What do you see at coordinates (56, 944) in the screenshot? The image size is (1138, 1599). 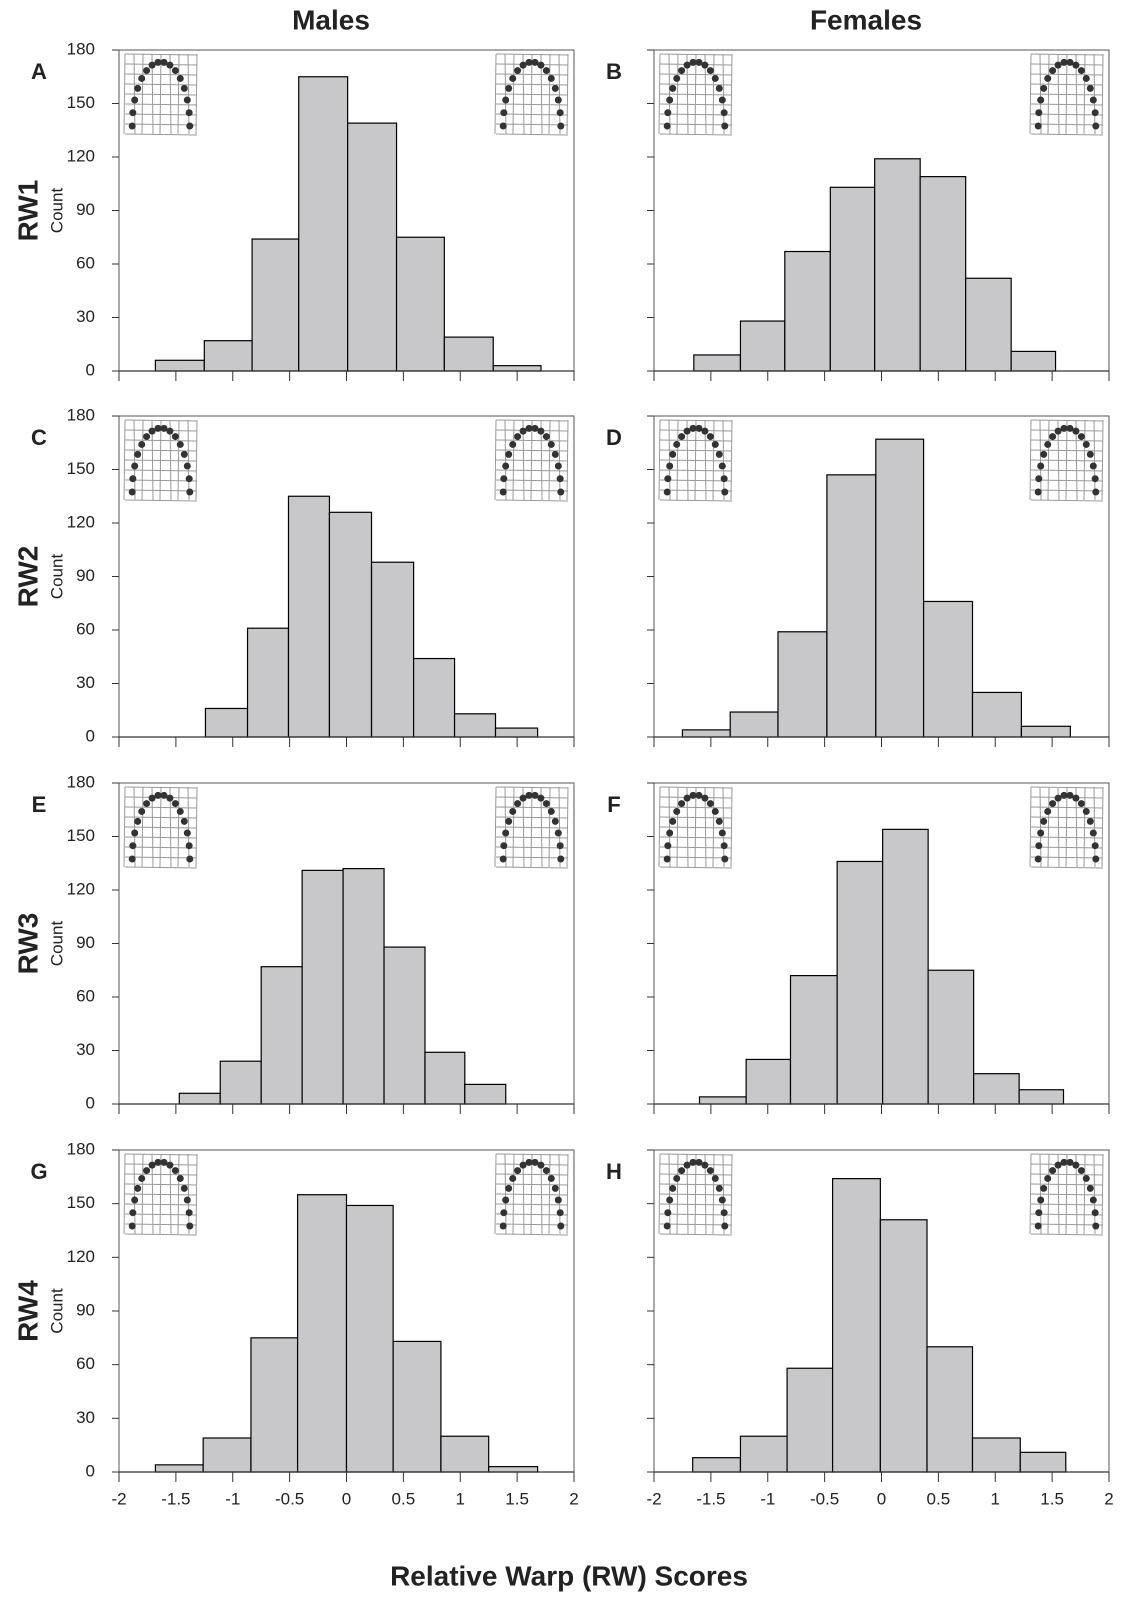 I see `y-axis-title: Count` at bounding box center [56, 944].